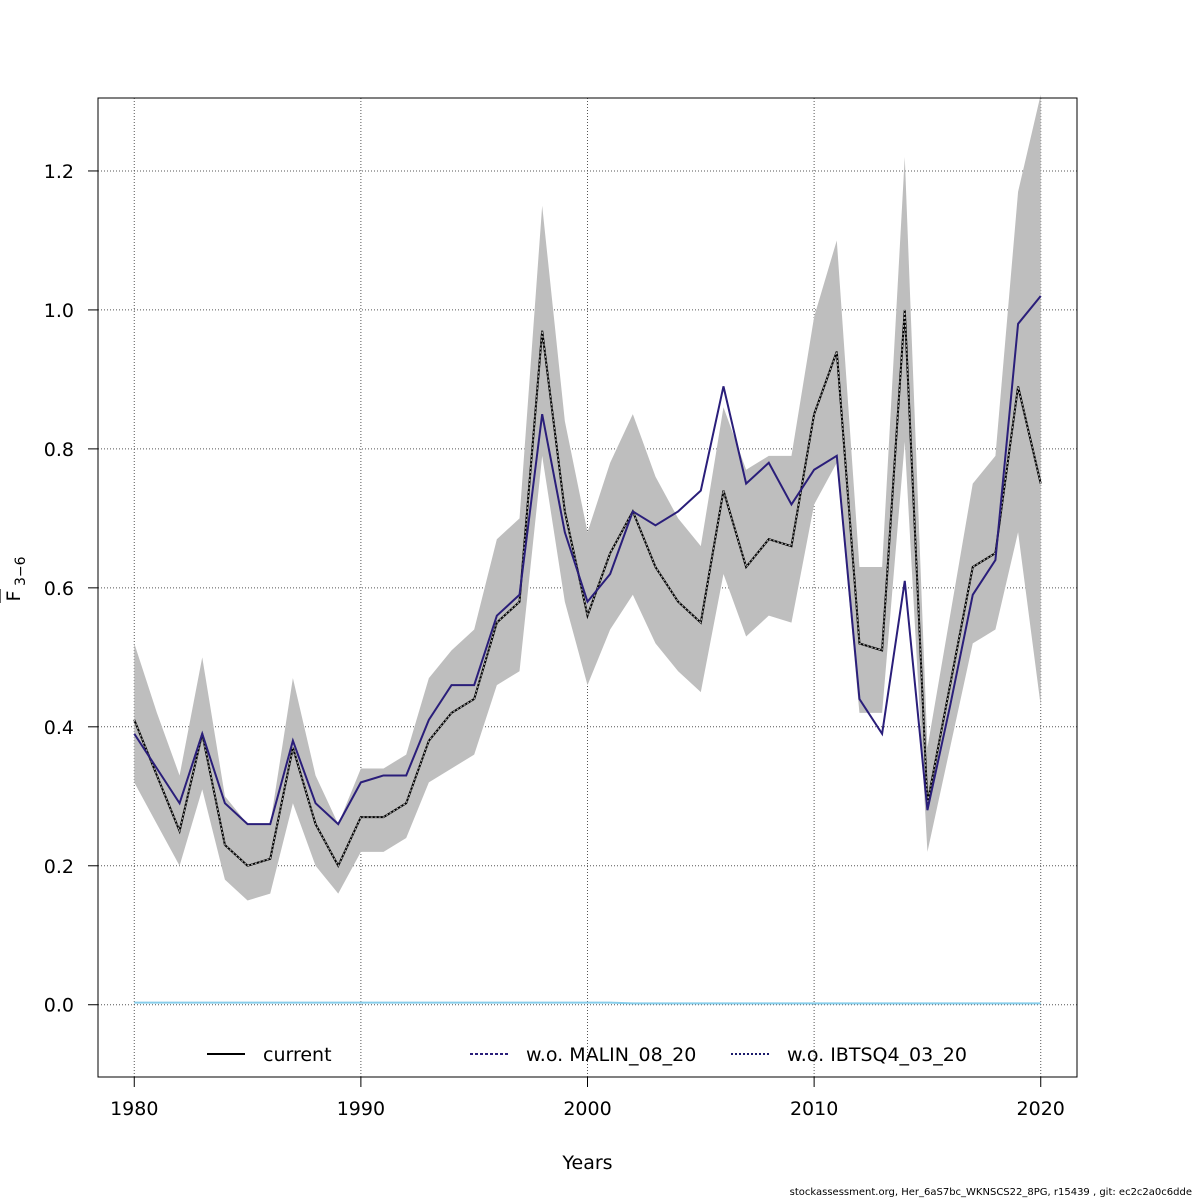 The image size is (1200, 1200). I want to click on legend: current w.o. MALIN_08_20 w.o. IBTSQ4_03_20, so click(587, 1055).